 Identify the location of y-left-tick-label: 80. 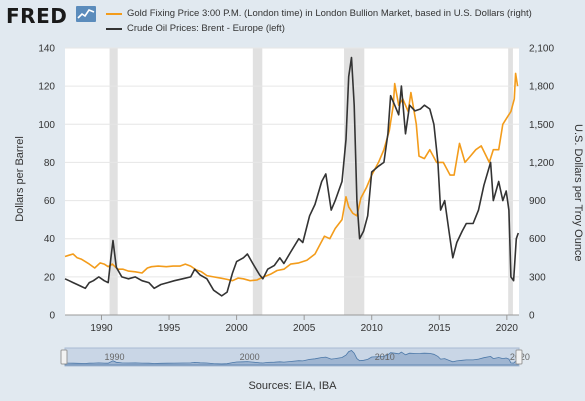
(50, 163).